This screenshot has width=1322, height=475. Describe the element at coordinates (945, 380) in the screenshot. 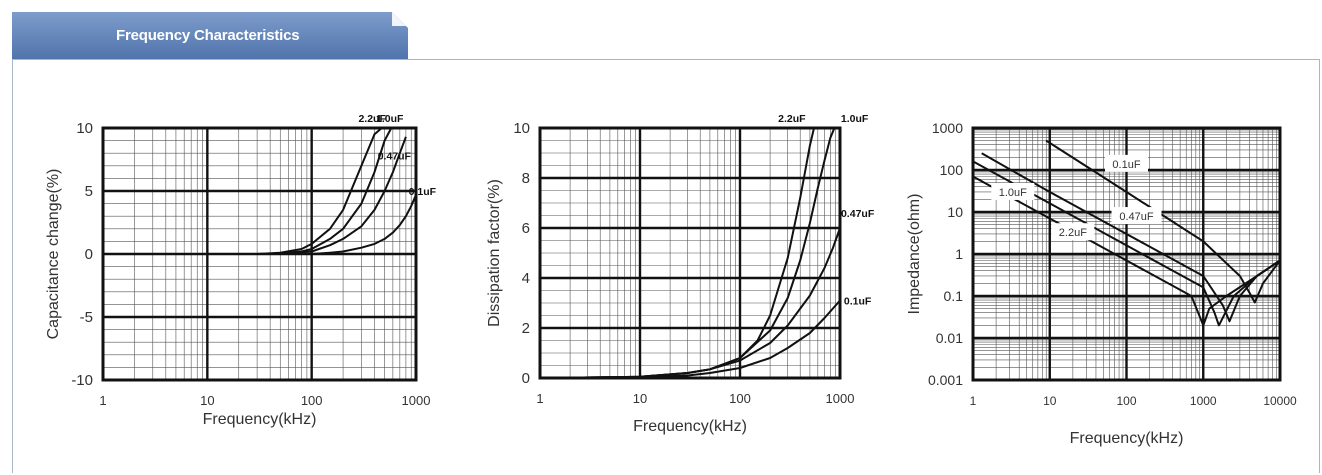

I see `y-tick-label: 0.001` at that location.